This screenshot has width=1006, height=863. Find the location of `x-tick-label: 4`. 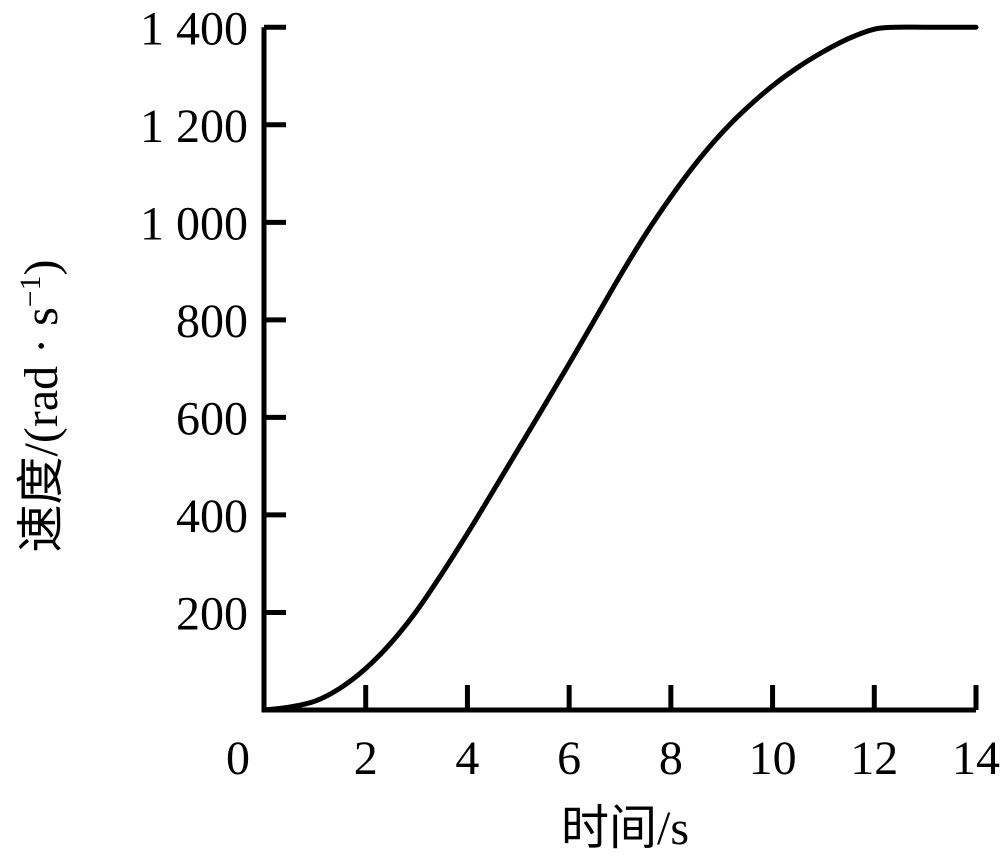

x-tick-label: 4 is located at coordinates (467, 758).